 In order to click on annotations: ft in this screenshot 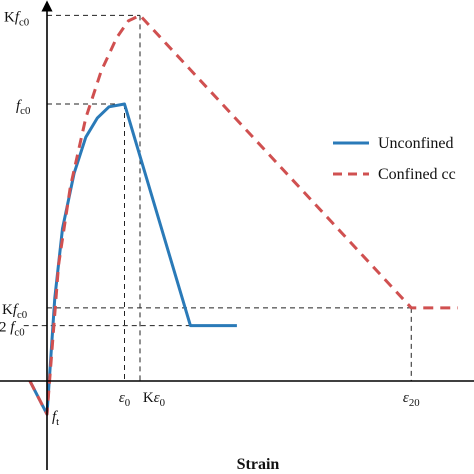, I will do `click(55, 418)`.